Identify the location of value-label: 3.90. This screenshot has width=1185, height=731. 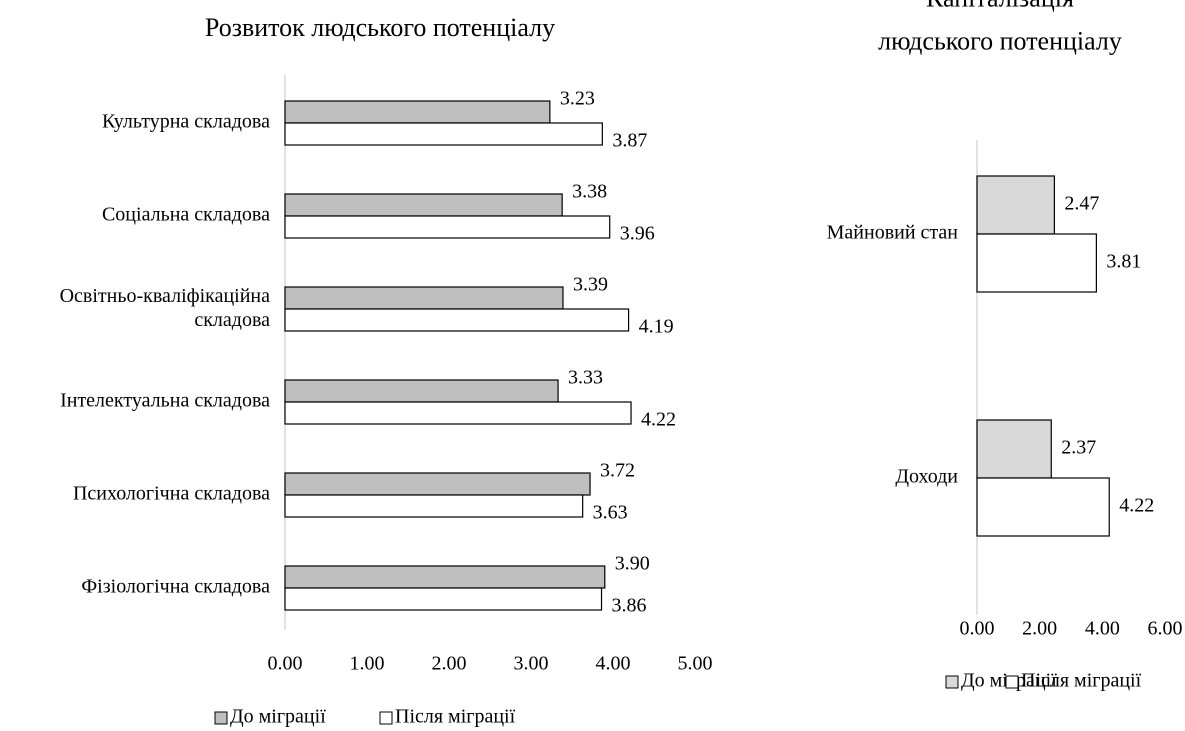
(632, 564).